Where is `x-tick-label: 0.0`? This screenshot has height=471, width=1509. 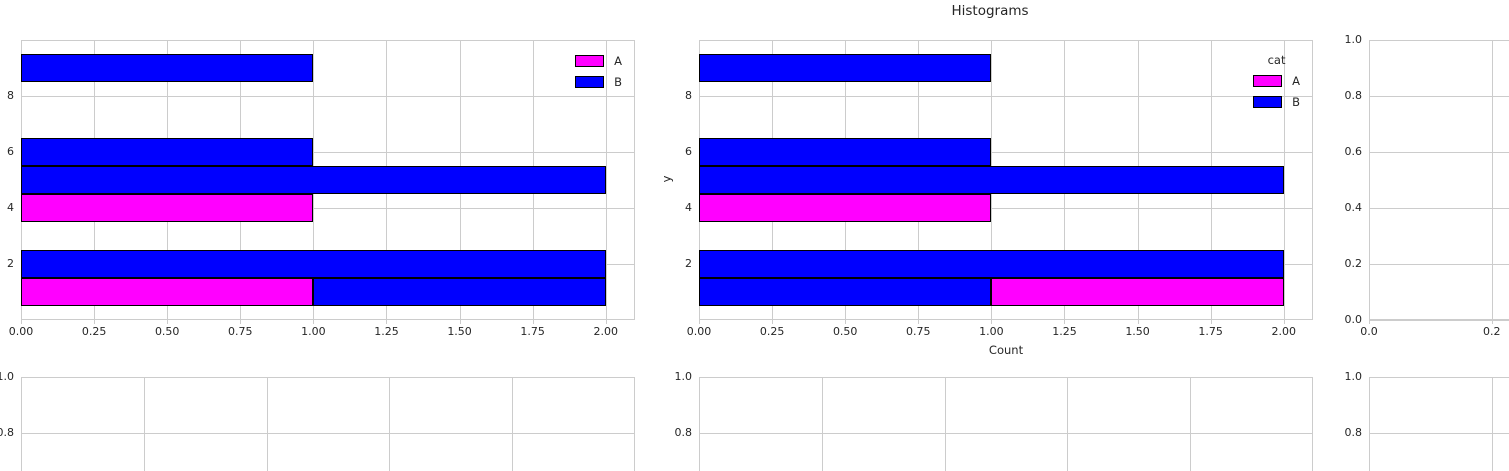 x-tick-label: 0.0 is located at coordinates (1369, 331).